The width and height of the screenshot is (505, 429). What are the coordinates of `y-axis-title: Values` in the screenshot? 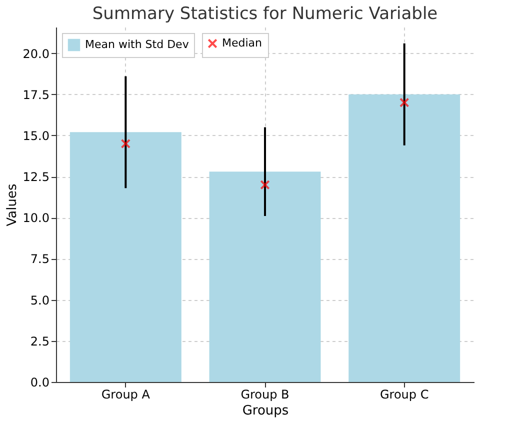 It's located at (12, 205).